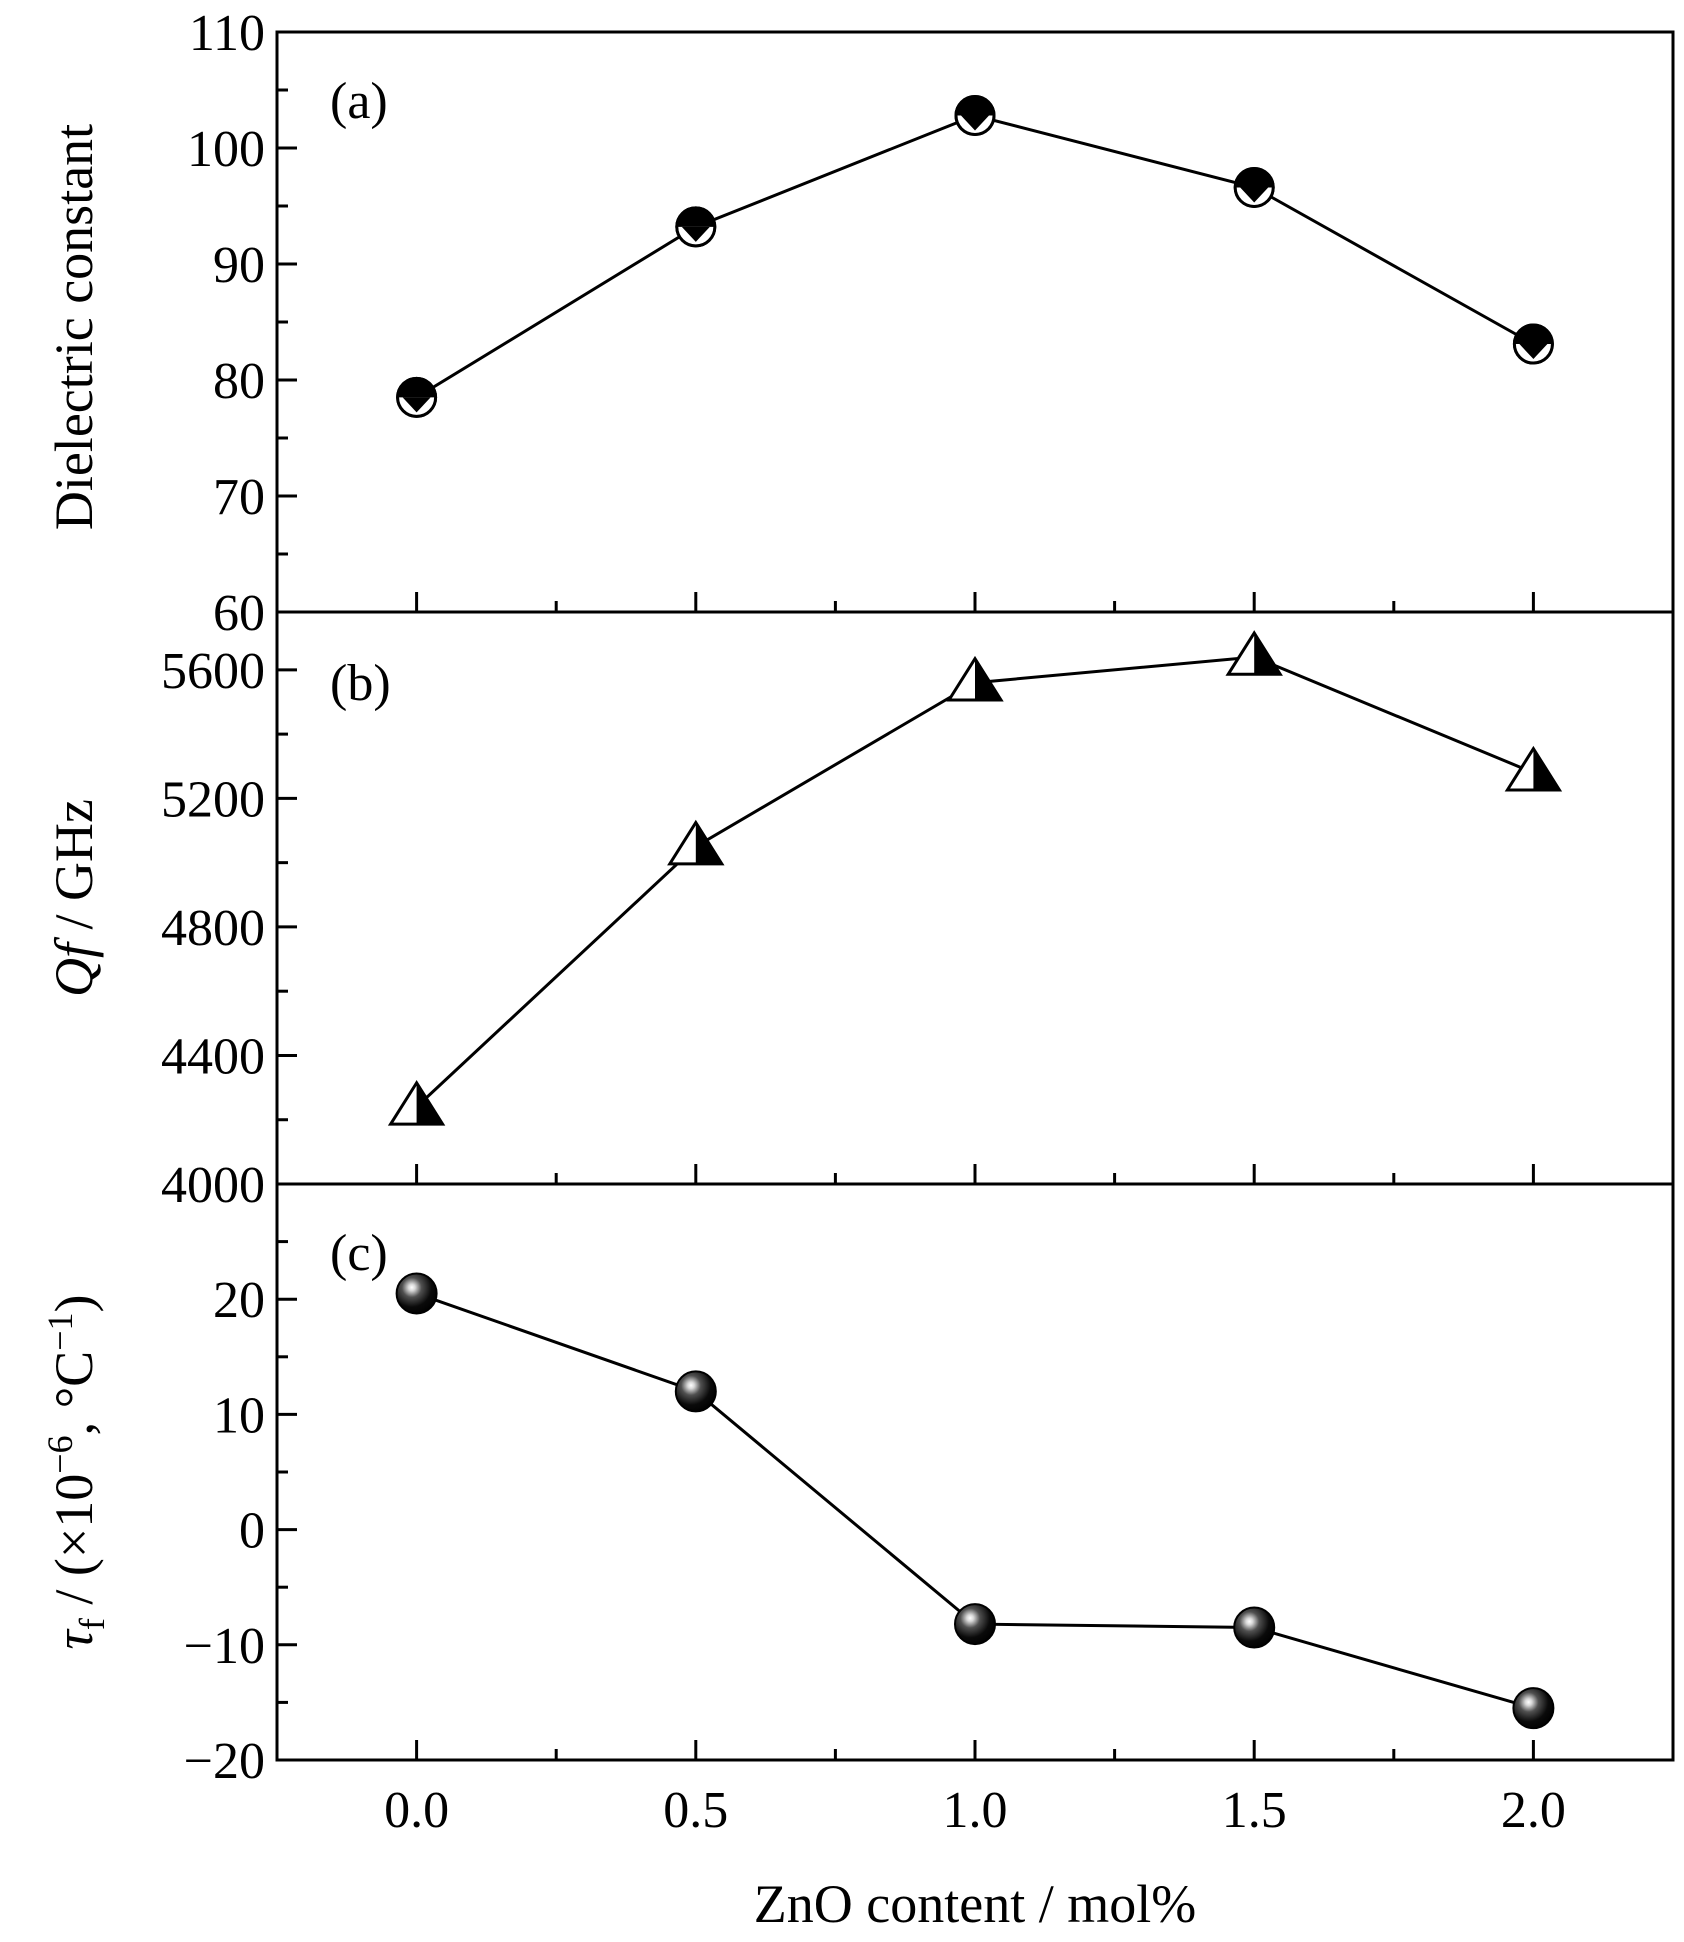 Image resolution: width=1684 pixels, height=1942 pixels. What do you see at coordinates (695, 1810) in the screenshot?
I see `x-tick-label: 0.5` at bounding box center [695, 1810].